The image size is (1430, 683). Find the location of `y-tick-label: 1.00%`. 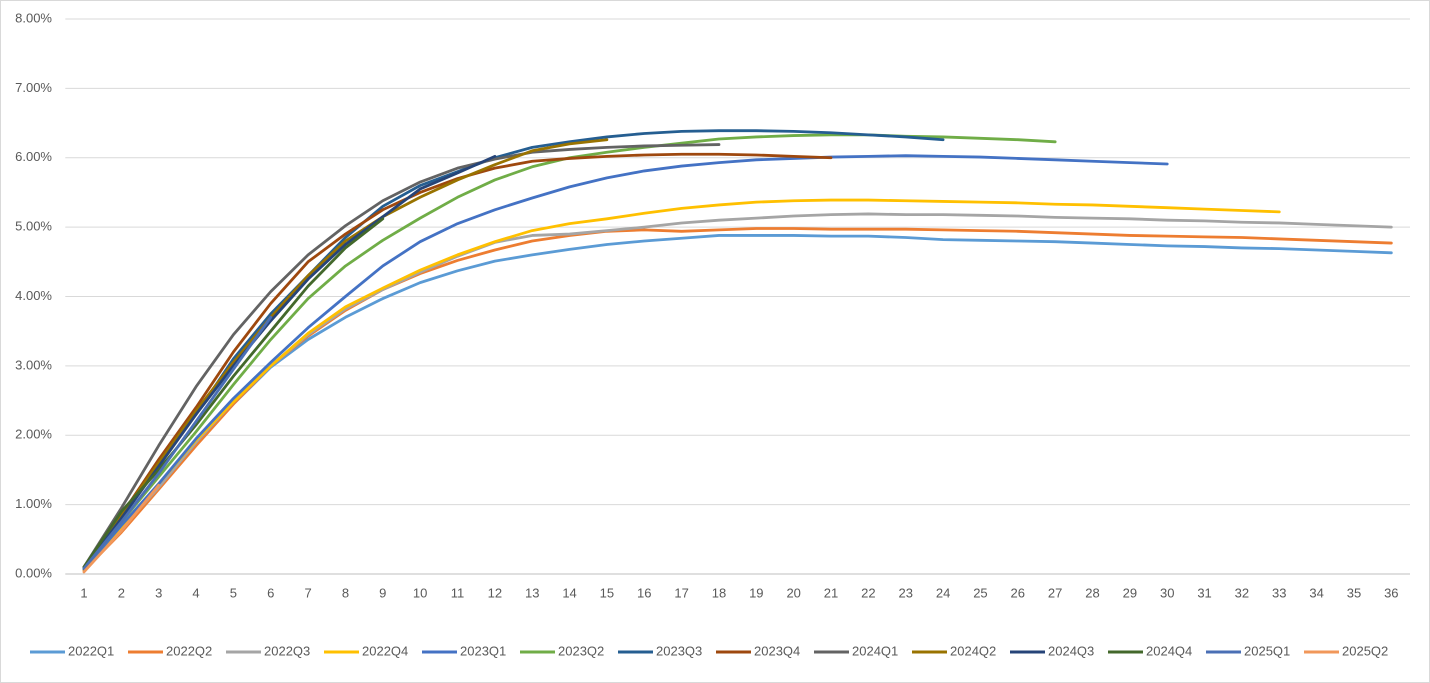

y-tick-label: 1.00% is located at coordinates (33, 503).